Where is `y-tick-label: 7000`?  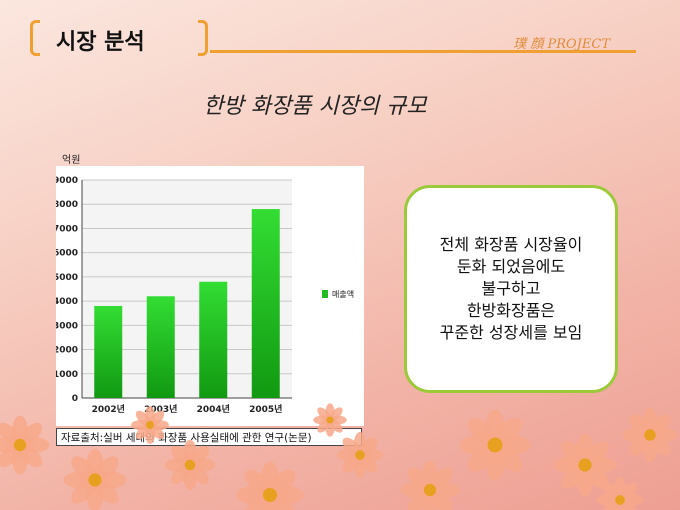 y-tick-label: 7000 is located at coordinates (67, 229).